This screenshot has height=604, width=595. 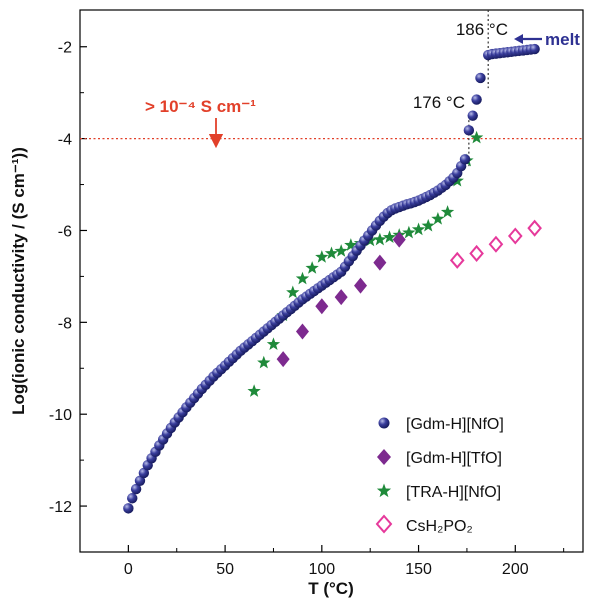 What do you see at coordinates (515, 569) in the screenshot?
I see `x-tick-label: 200` at bounding box center [515, 569].